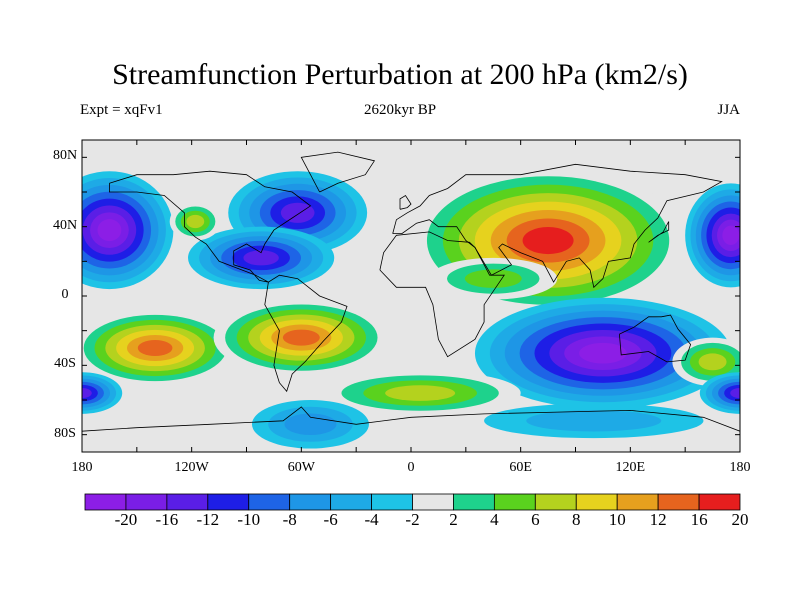 The image size is (800, 600). Describe the element at coordinates (191, 467) in the screenshot. I see `lon-tick-label: 120W` at that location.